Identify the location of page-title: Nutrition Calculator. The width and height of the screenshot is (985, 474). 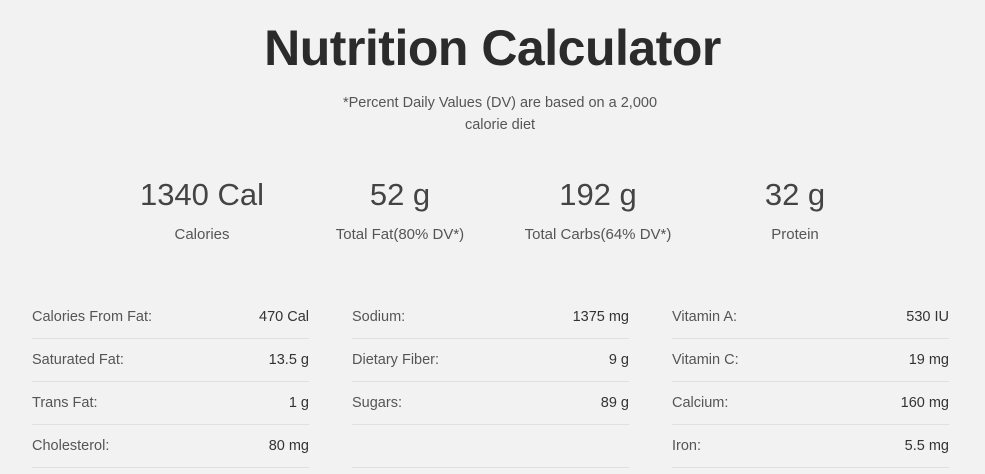
(492, 48).